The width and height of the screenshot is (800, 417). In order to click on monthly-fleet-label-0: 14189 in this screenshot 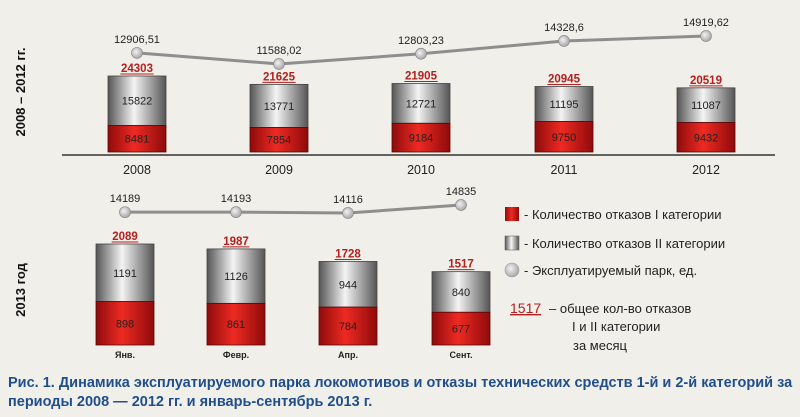, I will do `click(125, 199)`.